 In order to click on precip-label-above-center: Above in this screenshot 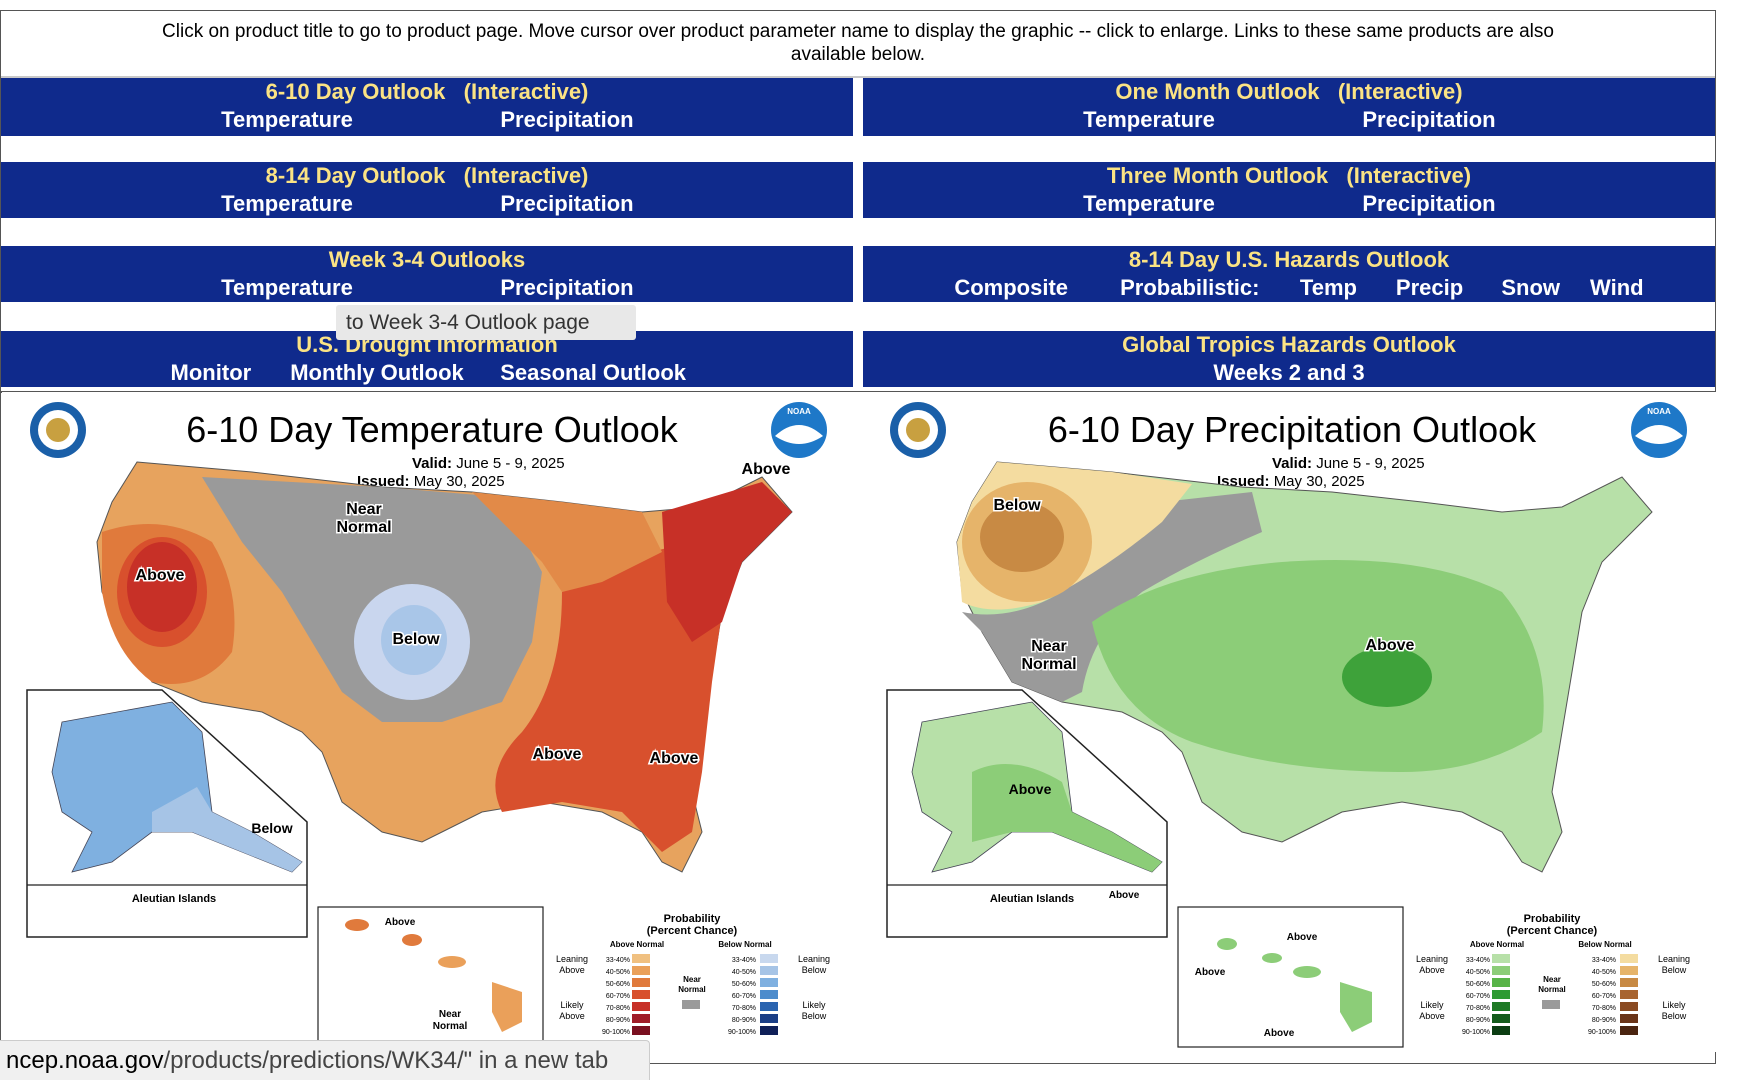, I will do `click(1390, 645)`.